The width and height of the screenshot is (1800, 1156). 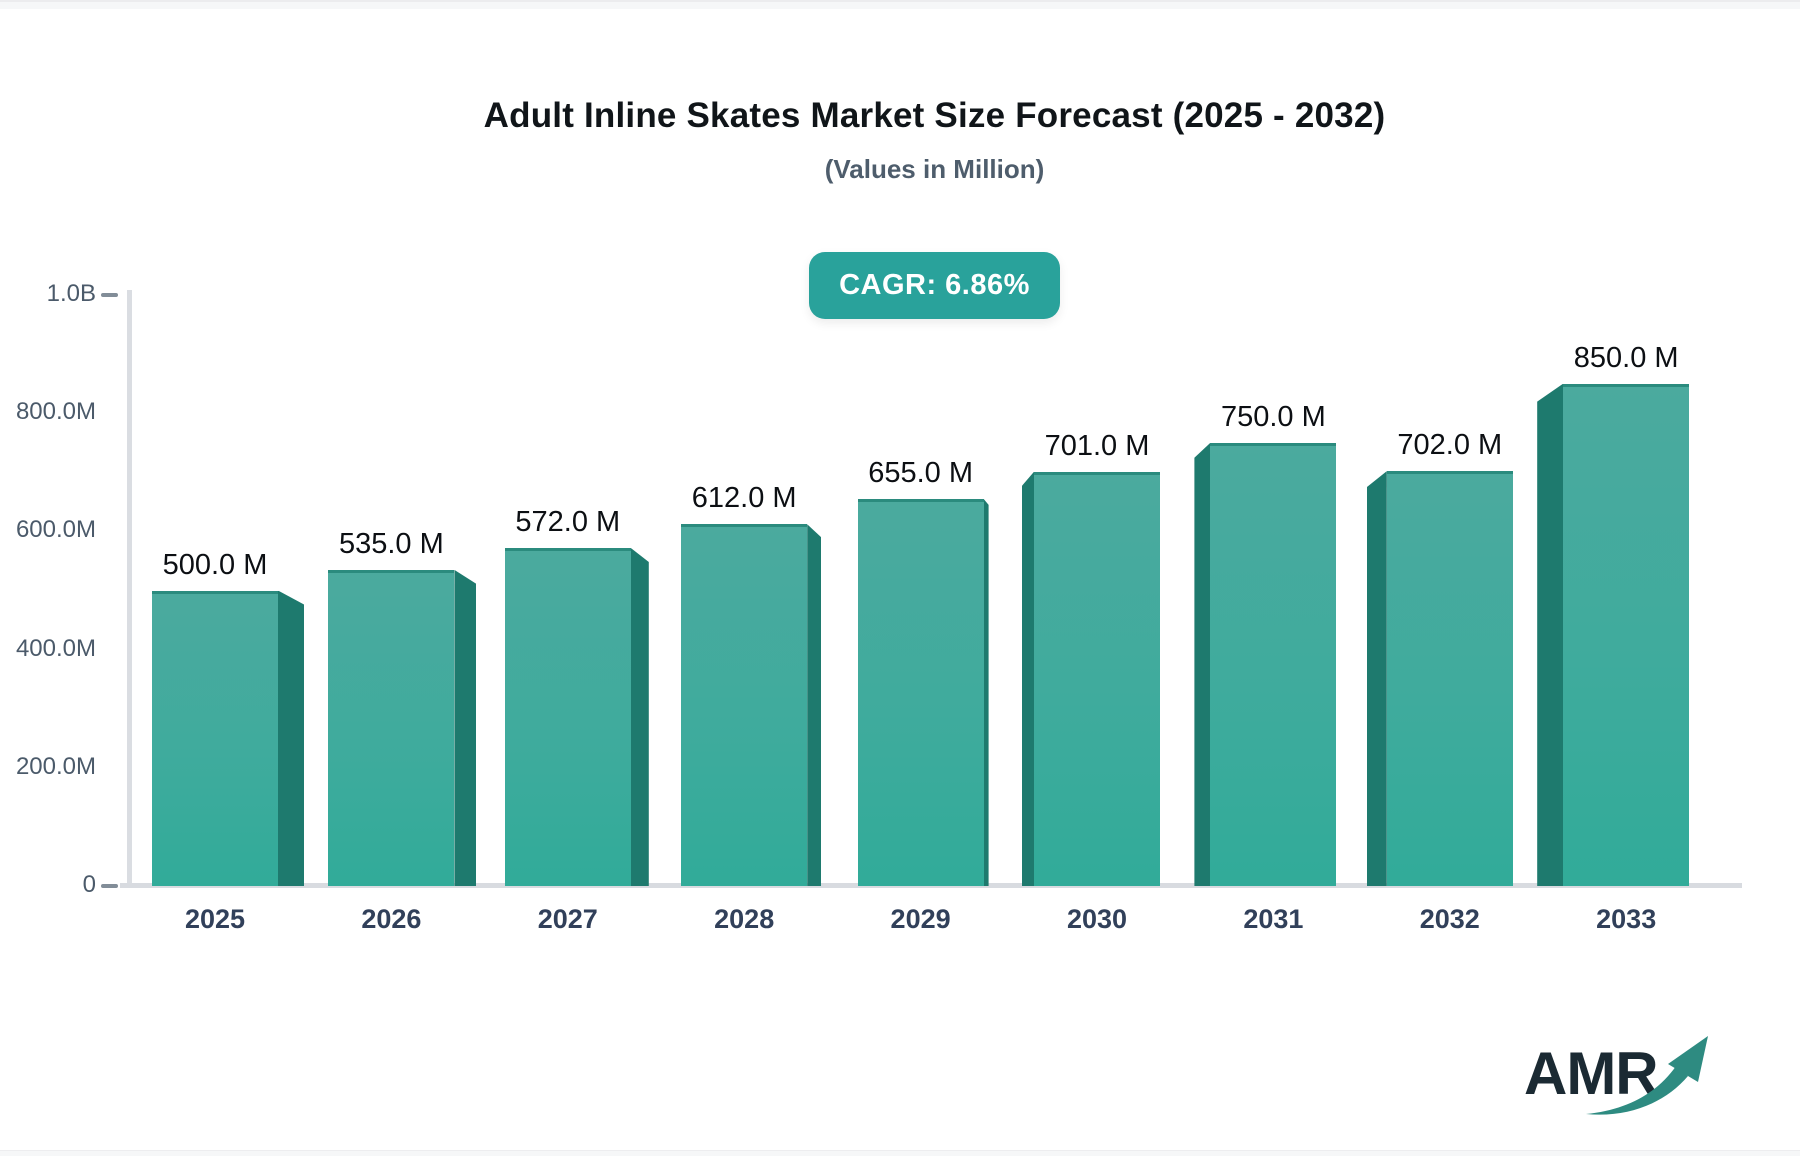 I want to click on y-axis-line, so click(x=129, y=588).